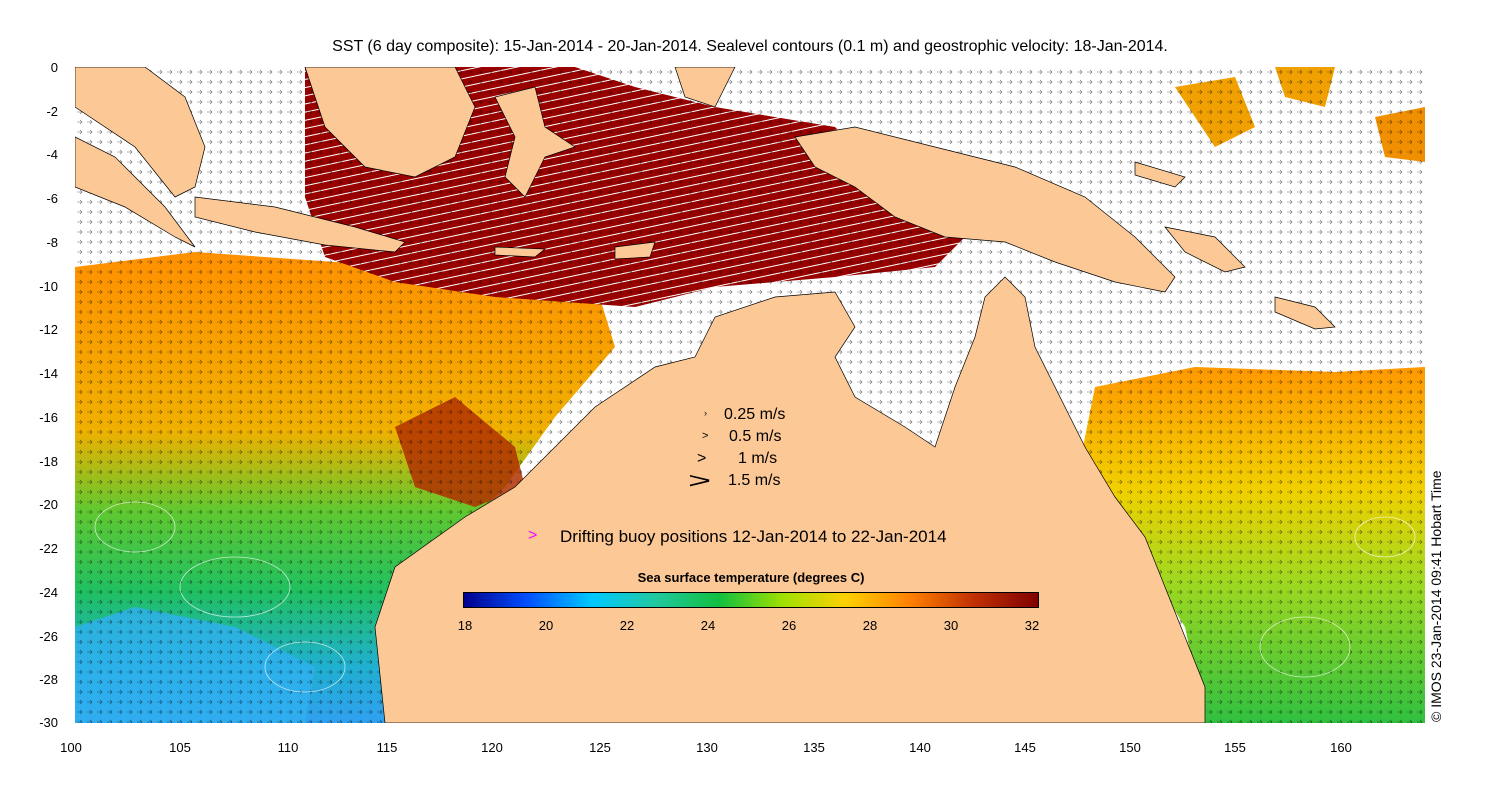 The image size is (1500, 790). What do you see at coordinates (71, 747) in the screenshot?
I see `x-tick: 100` at bounding box center [71, 747].